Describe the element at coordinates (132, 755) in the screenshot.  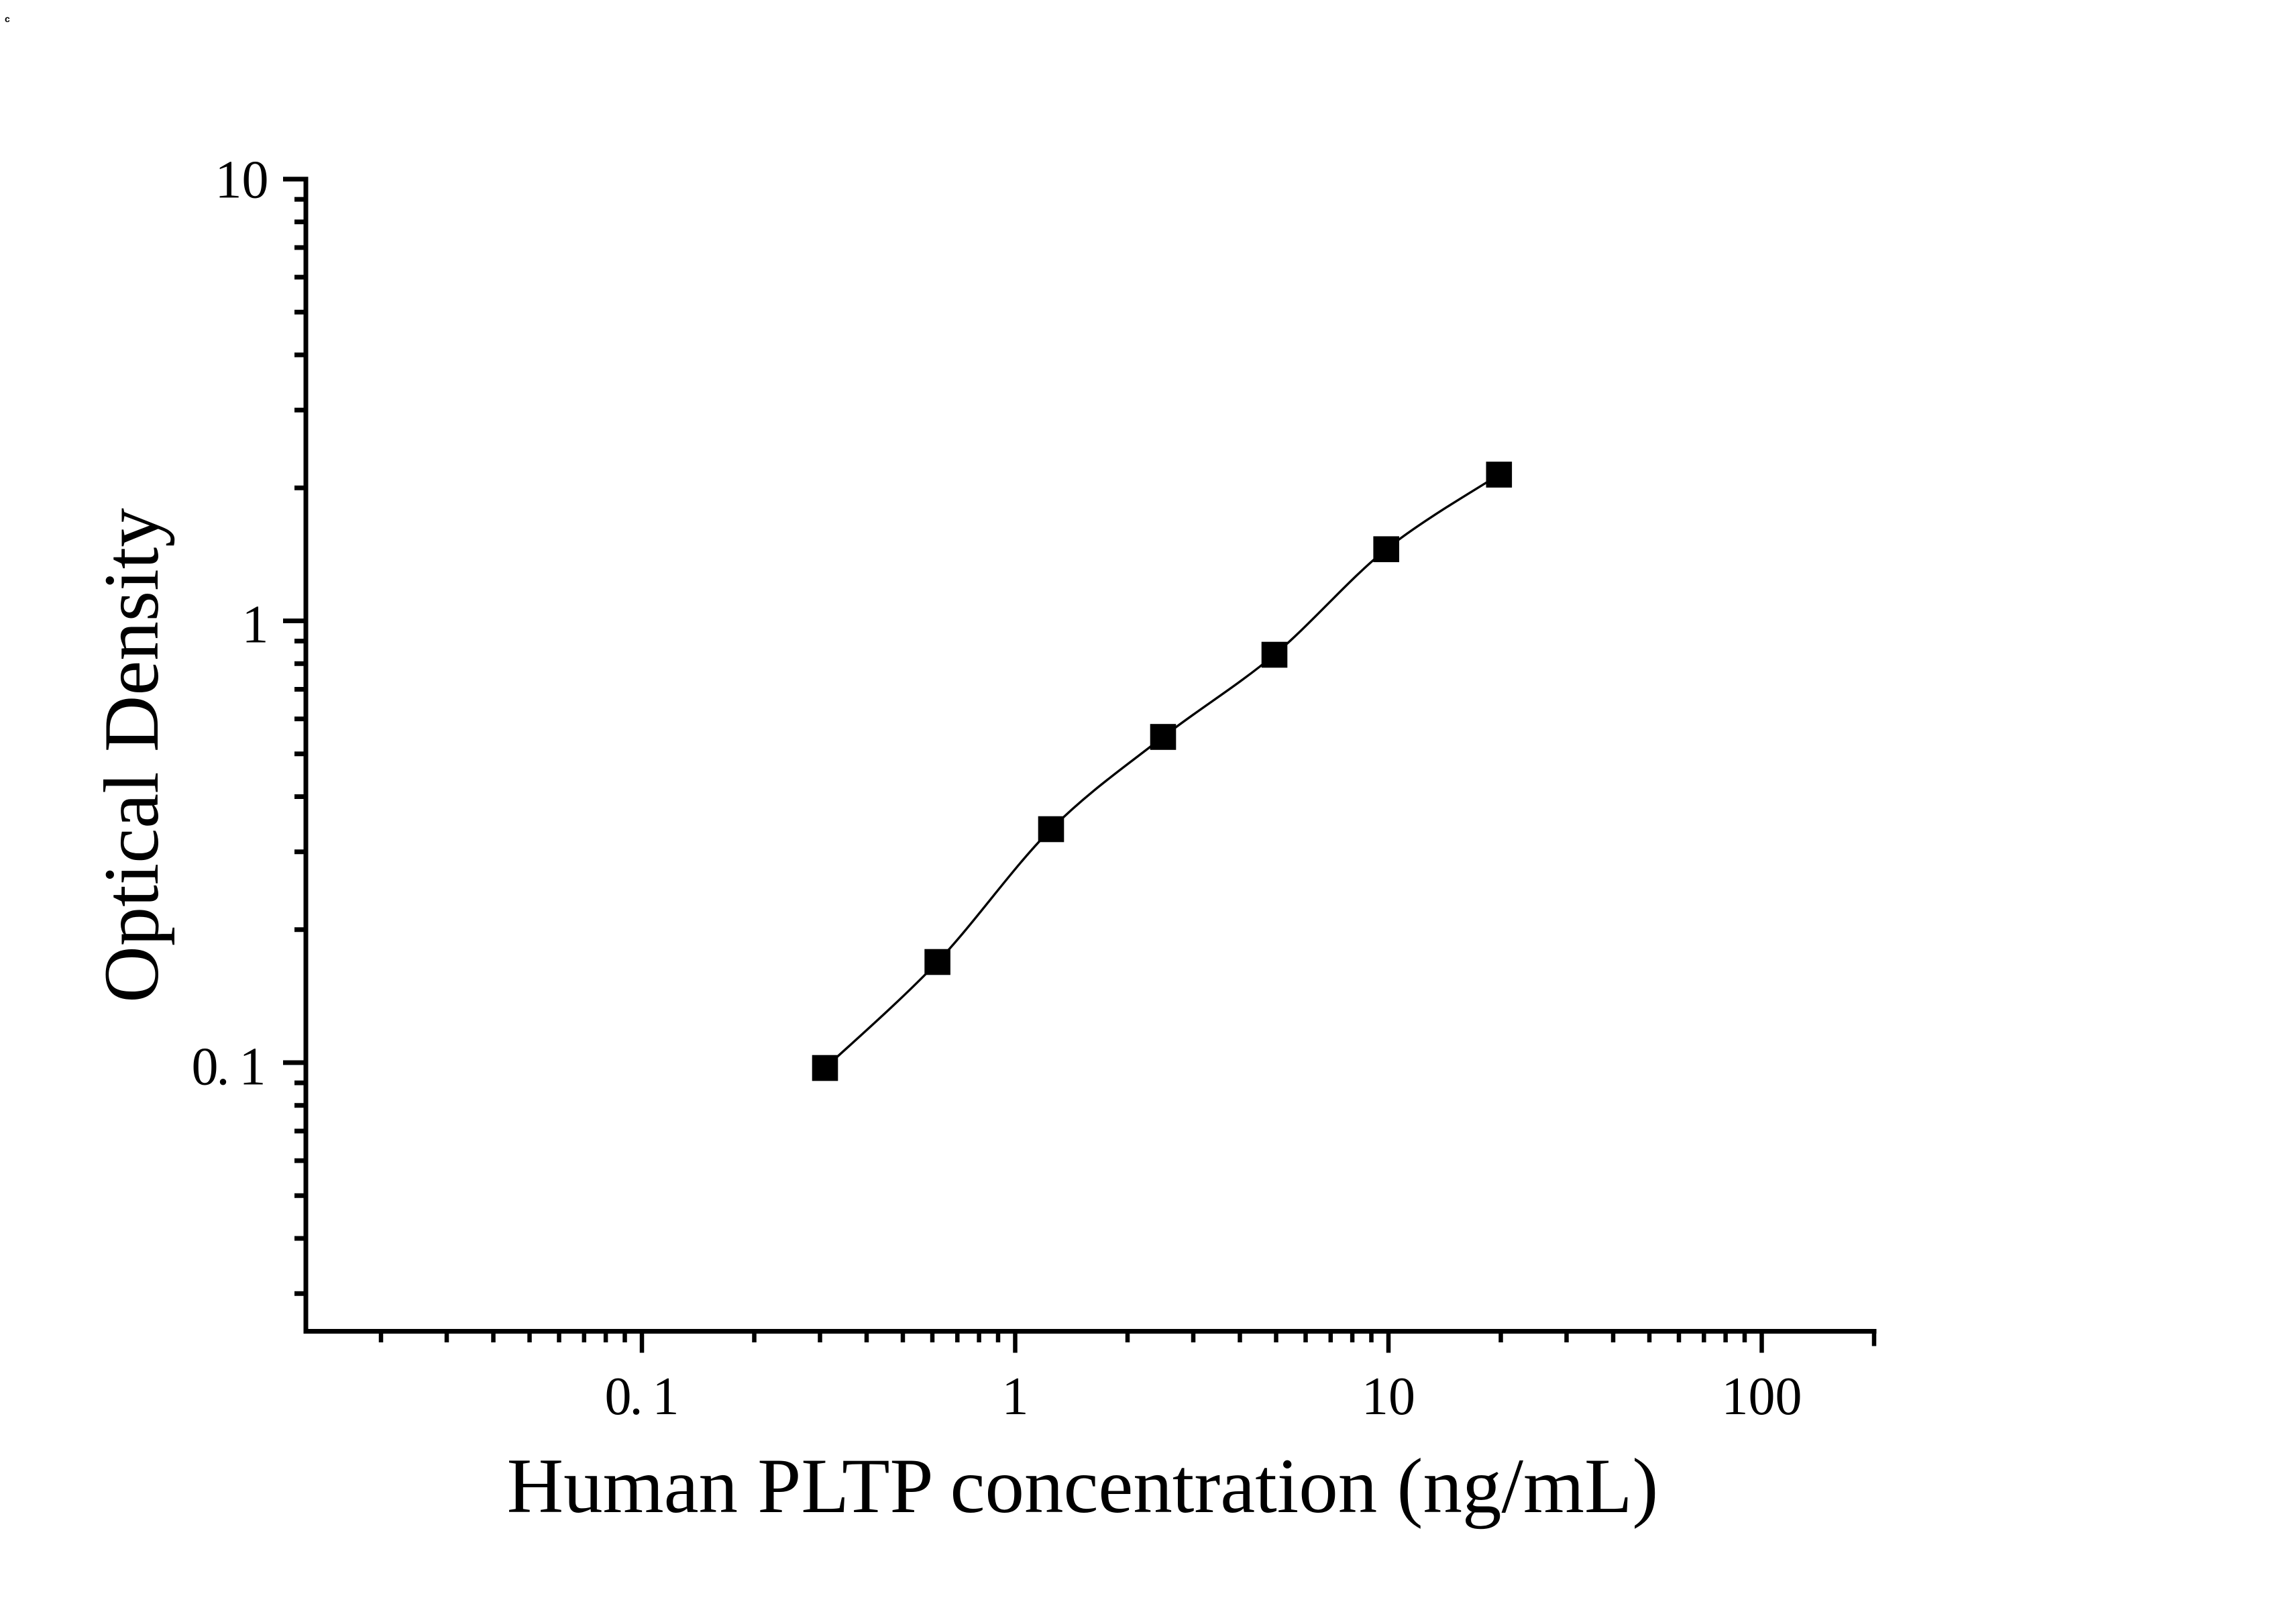
I see `svg-text: Optical Density` at that location.